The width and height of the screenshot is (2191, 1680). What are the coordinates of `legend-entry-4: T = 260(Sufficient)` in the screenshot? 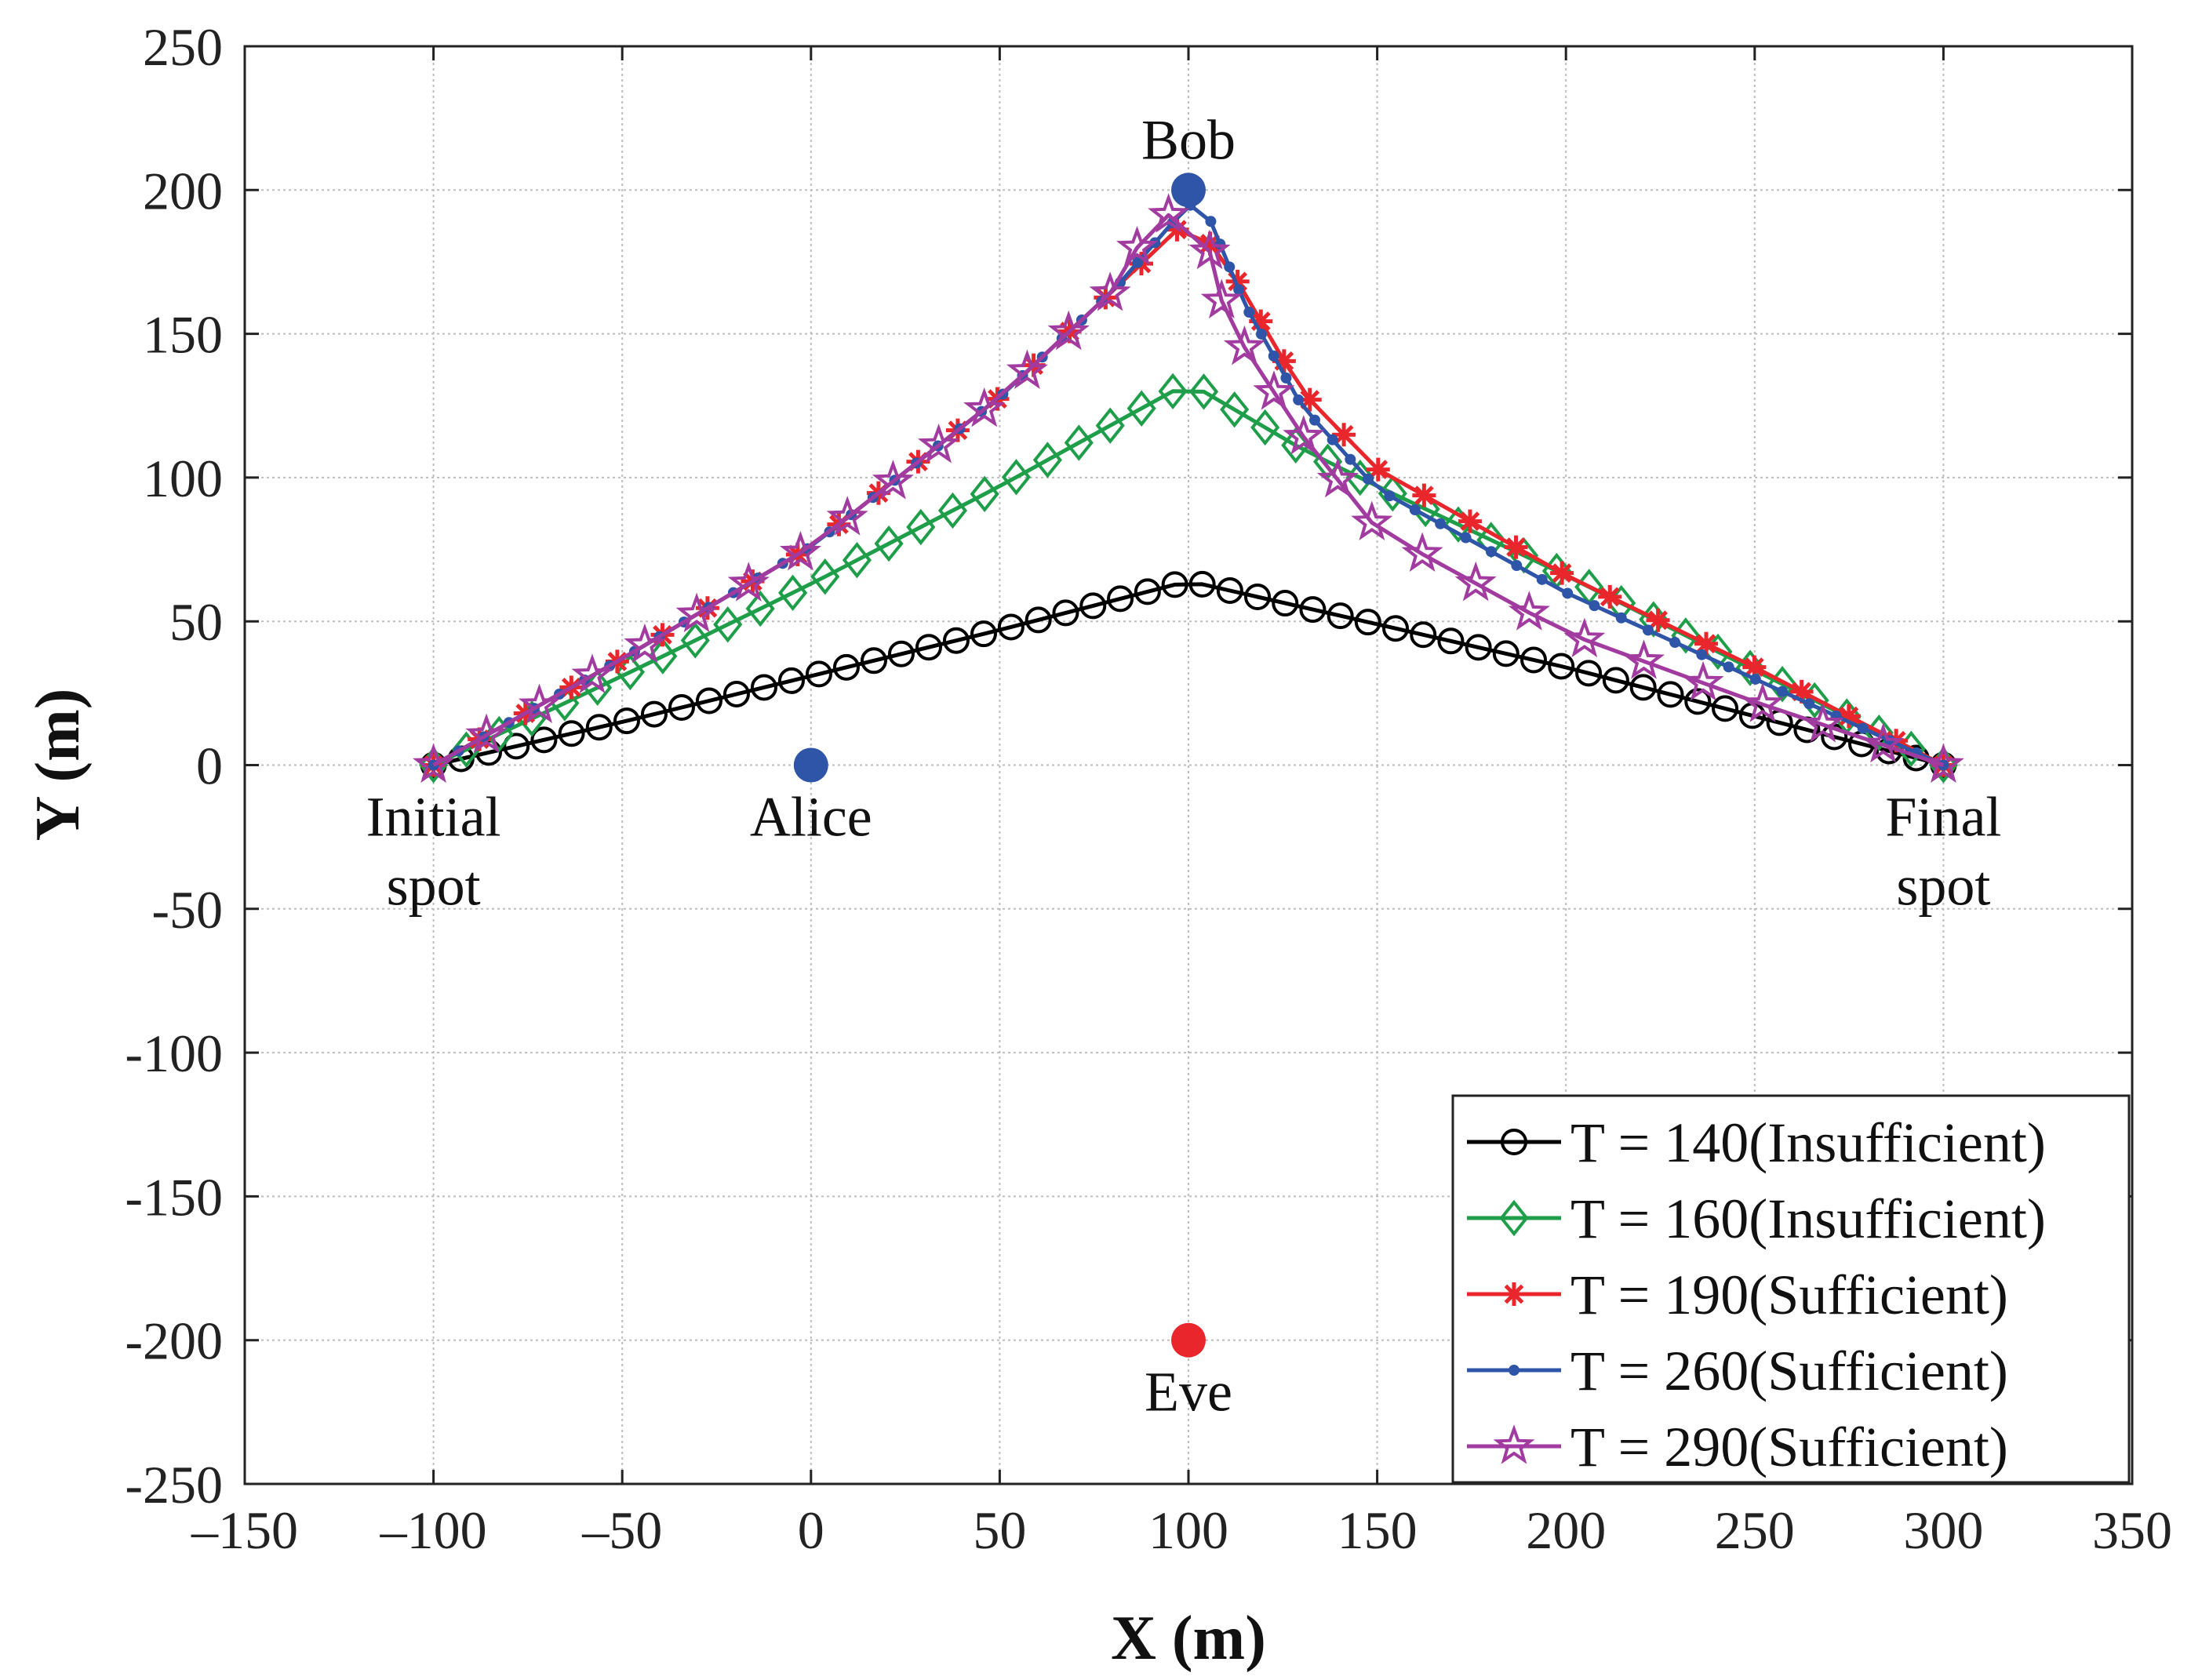 It's located at (1738, 1371).